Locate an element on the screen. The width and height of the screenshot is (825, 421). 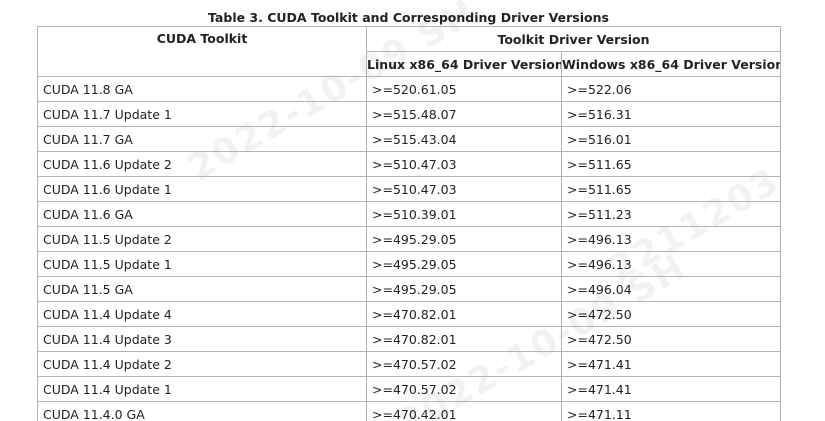
table-row: CUDA 11.6 Update 1 >=510.47.03 >=511.65 is located at coordinates (409, 189).